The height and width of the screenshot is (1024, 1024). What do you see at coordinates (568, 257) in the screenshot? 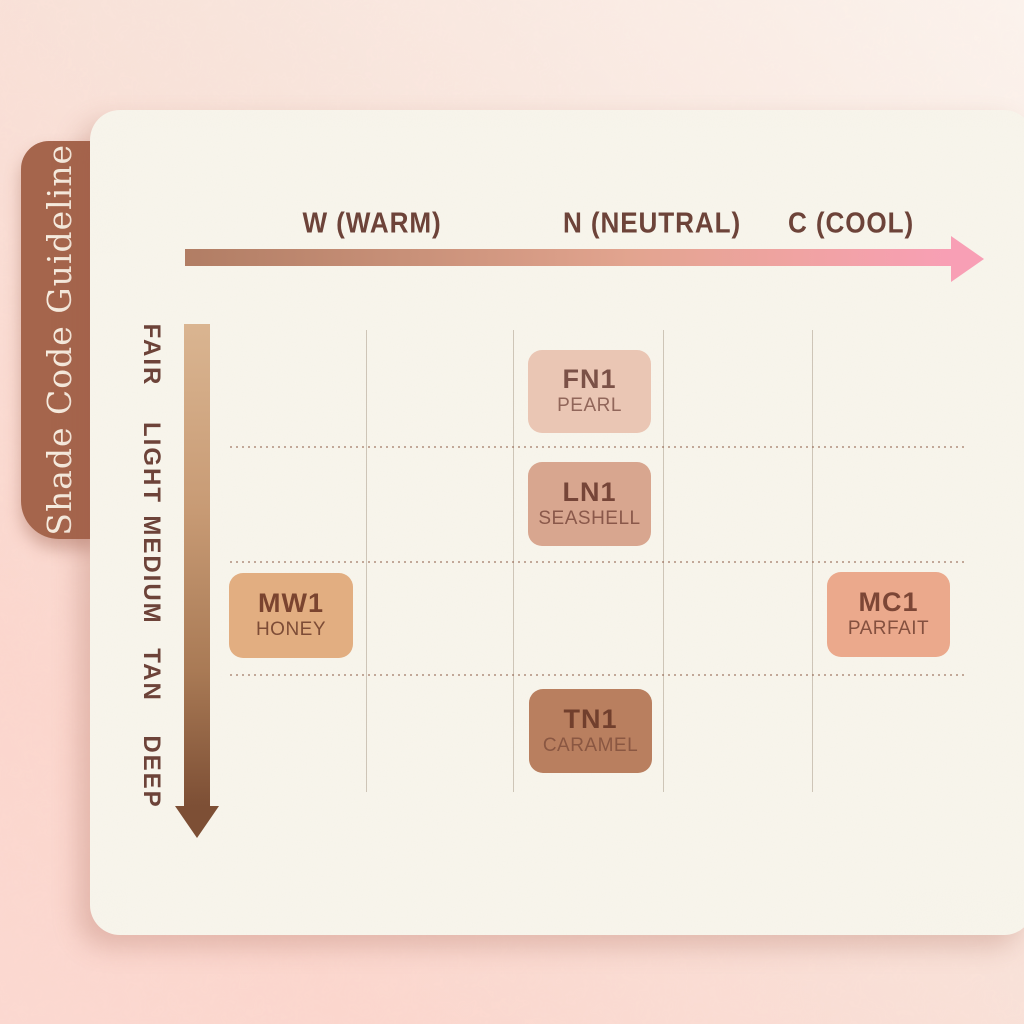
I see `undertone-arrow-bar` at bounding box center [568, 257].